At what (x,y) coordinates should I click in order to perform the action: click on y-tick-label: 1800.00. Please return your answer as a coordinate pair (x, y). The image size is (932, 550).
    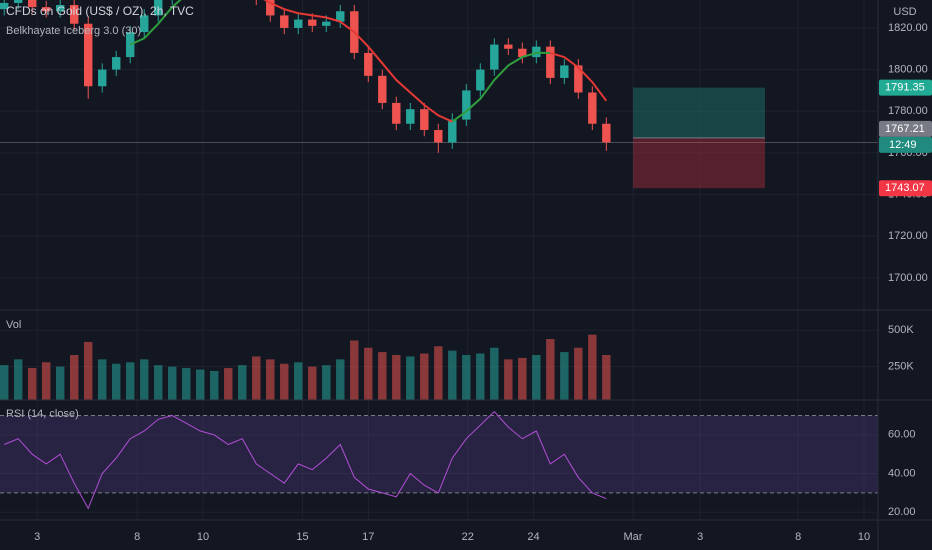
    Looking at the image, I should click on (908, 69).